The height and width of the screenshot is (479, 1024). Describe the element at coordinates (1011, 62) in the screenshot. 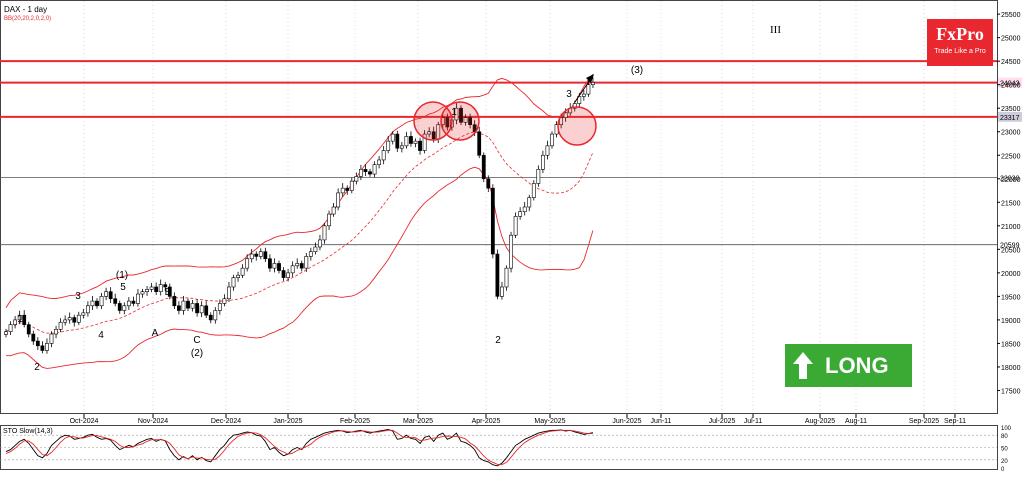

I see `y-tick-label: 24500` at that location.